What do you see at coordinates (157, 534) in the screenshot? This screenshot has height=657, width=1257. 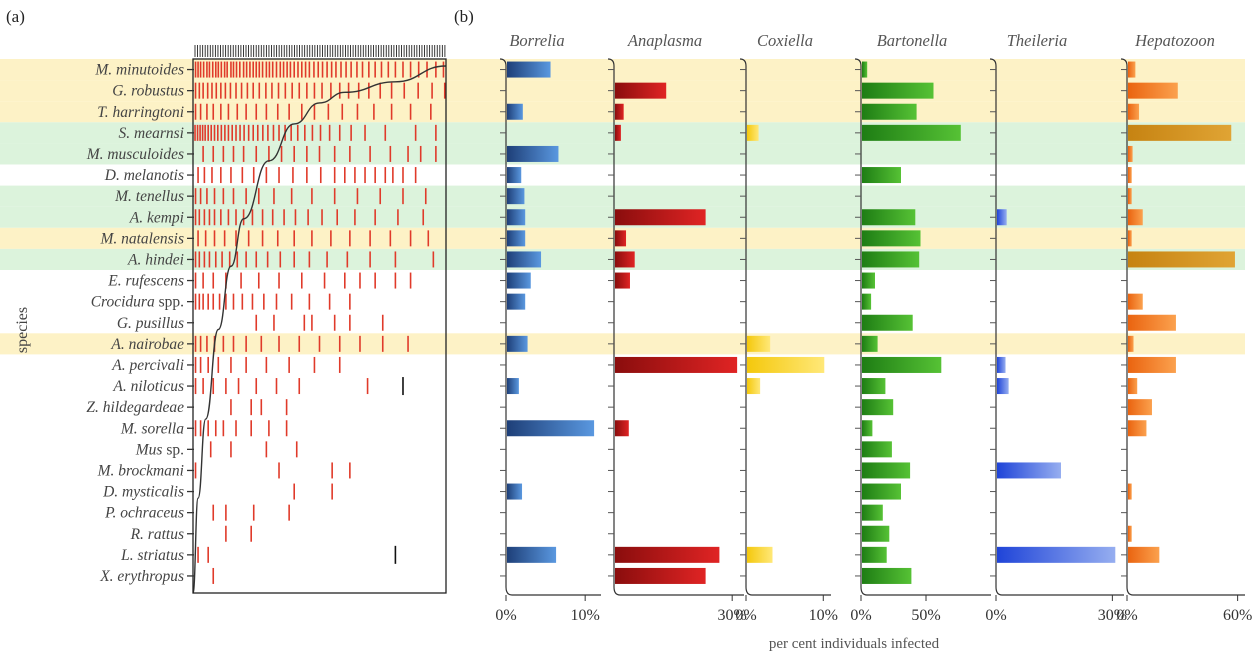 I see `species-label: R. rattus` at bounding box center [157, 534].